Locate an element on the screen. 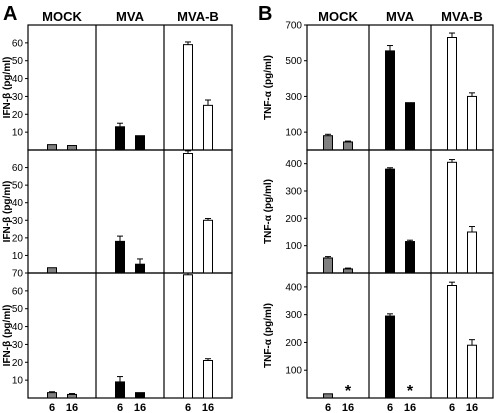 This screenshot has width=500, height=413. chart-a-row-2: 10 20 30 40 50 60 IFN-β (pg/ml) is located at coordinates (117, 211).